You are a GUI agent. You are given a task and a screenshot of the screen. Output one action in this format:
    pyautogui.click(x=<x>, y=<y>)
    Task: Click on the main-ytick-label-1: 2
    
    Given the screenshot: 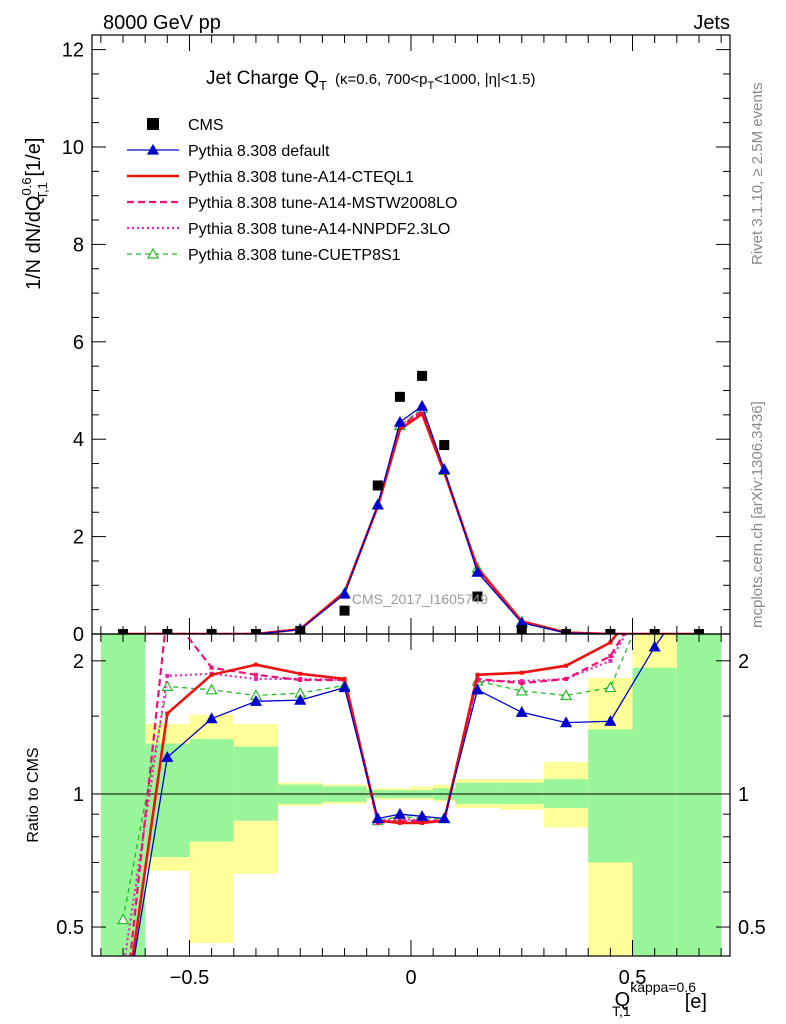 What is the action you would take?
    pyautogui.click(x=78, y=538)
    